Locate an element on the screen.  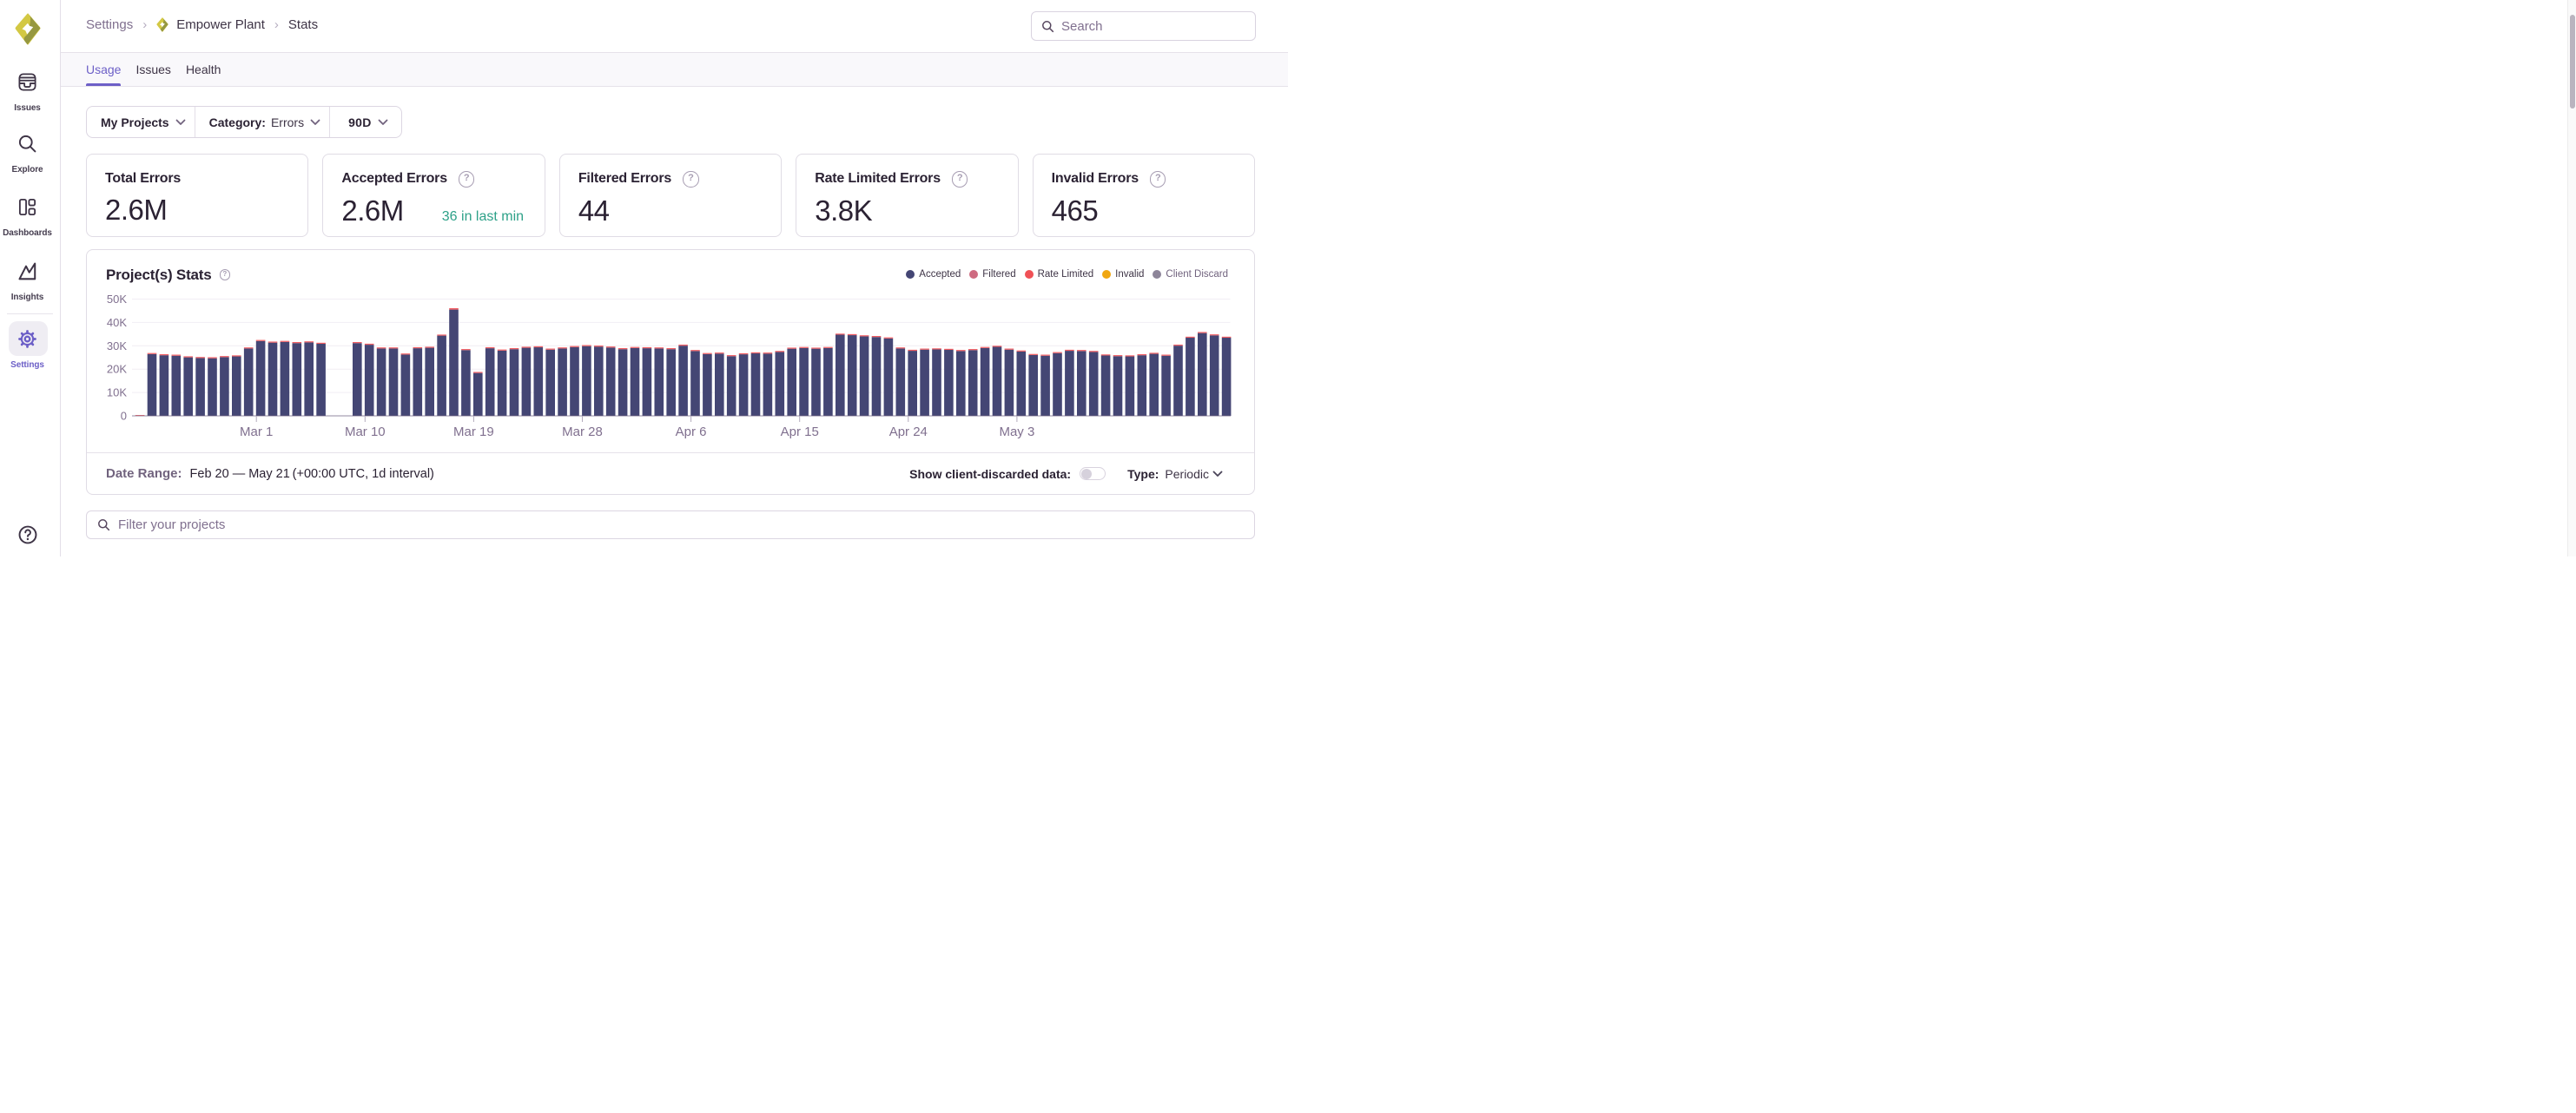
svg-text: Apr 24 is located at coordinates (909, 432).